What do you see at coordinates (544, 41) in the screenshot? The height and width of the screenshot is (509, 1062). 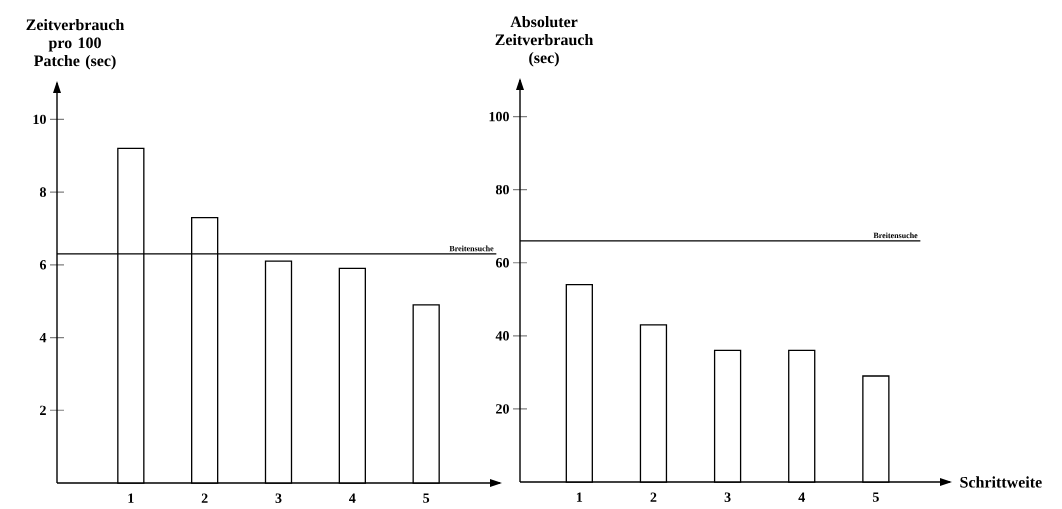 I see `y-axis-title: Absoluter Zeitverbrauch (sec)` at bounding box center [544, 41].